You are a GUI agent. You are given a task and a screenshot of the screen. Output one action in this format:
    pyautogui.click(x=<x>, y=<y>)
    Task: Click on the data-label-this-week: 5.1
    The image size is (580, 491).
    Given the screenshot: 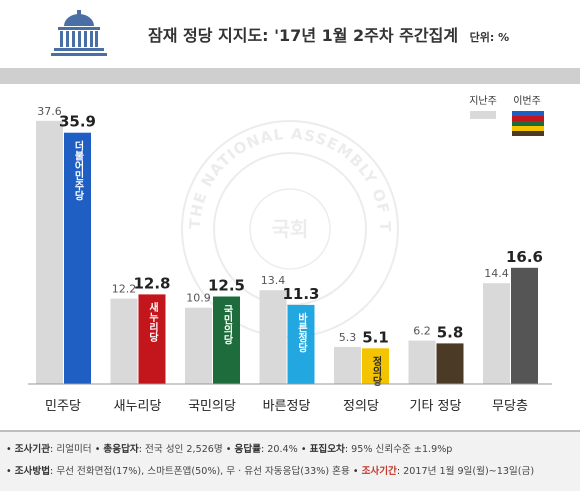 What is the action you would take?
    pyautogui.click(x=375, y=337)
    